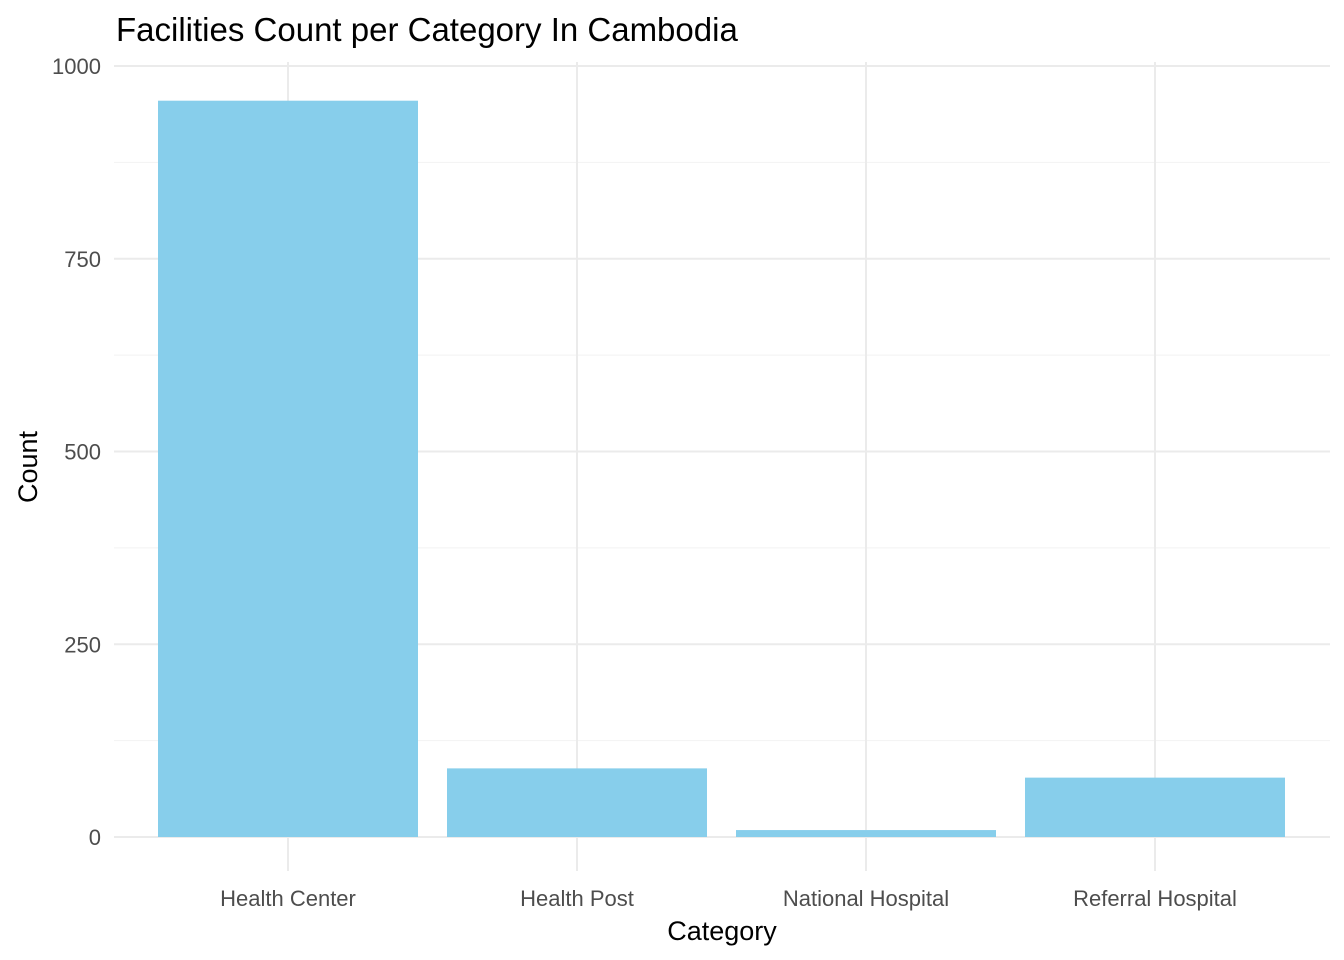 This screenshot has width=1344, height=960. Describe the element at coordinates (1155, 898) in the screenshot. I see `x-tick-label: Referral Hospital` at that location.